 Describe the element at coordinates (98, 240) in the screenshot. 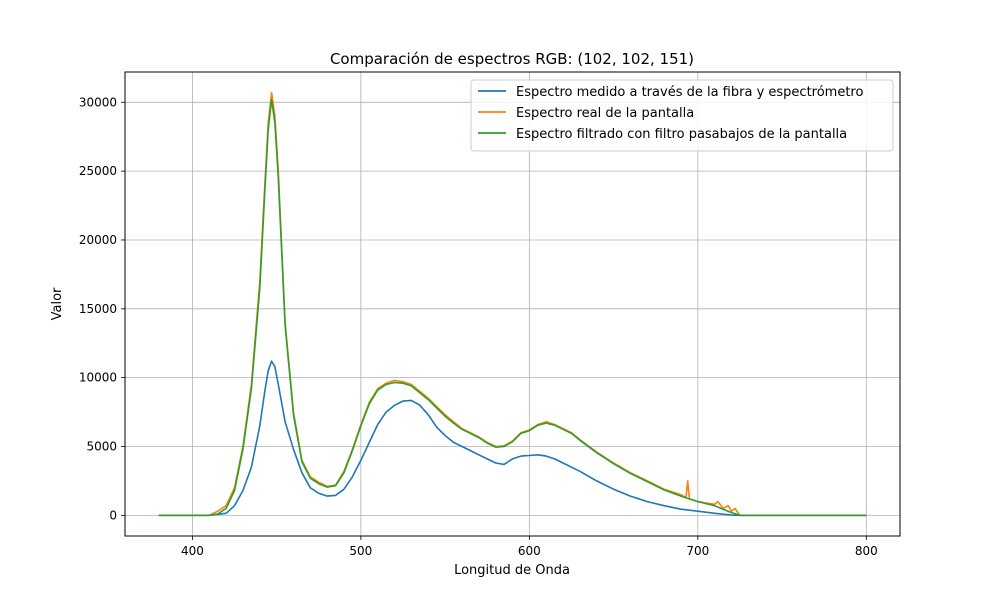

I see `y-tick-label: 20000` at that location.